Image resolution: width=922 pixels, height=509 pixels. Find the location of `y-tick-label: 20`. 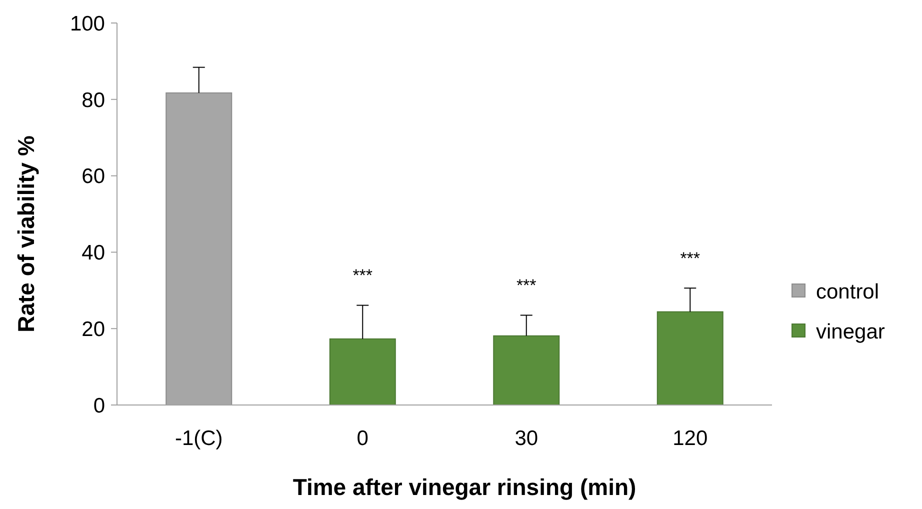

y-tick-label: 20 is located at coordinates (93, 329).